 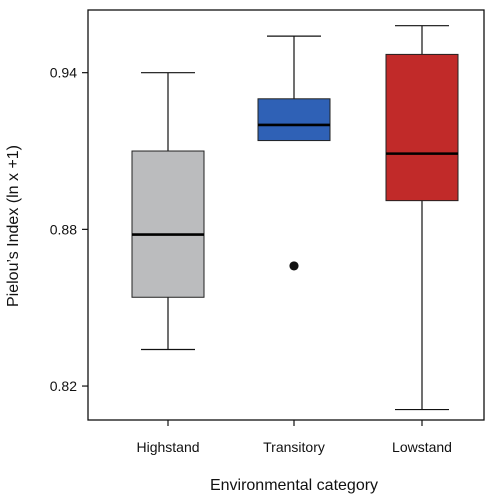 I want to click on y-tick-label: 0.88, so click(x=63, y=229).